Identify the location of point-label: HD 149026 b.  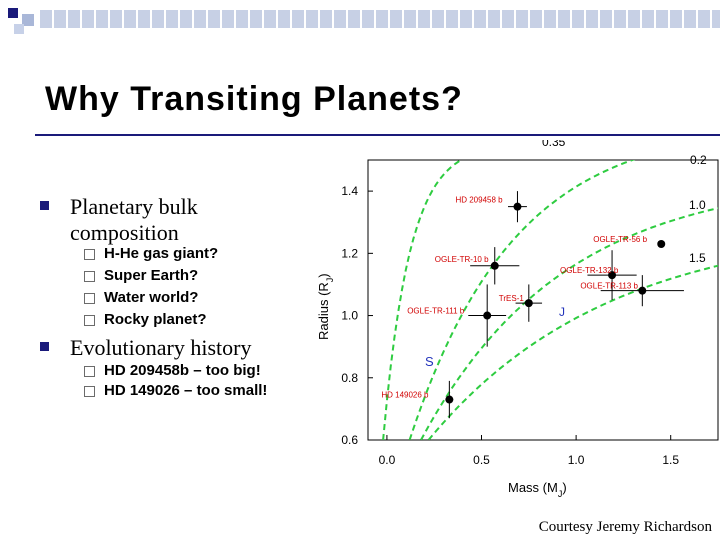
(405, 395).